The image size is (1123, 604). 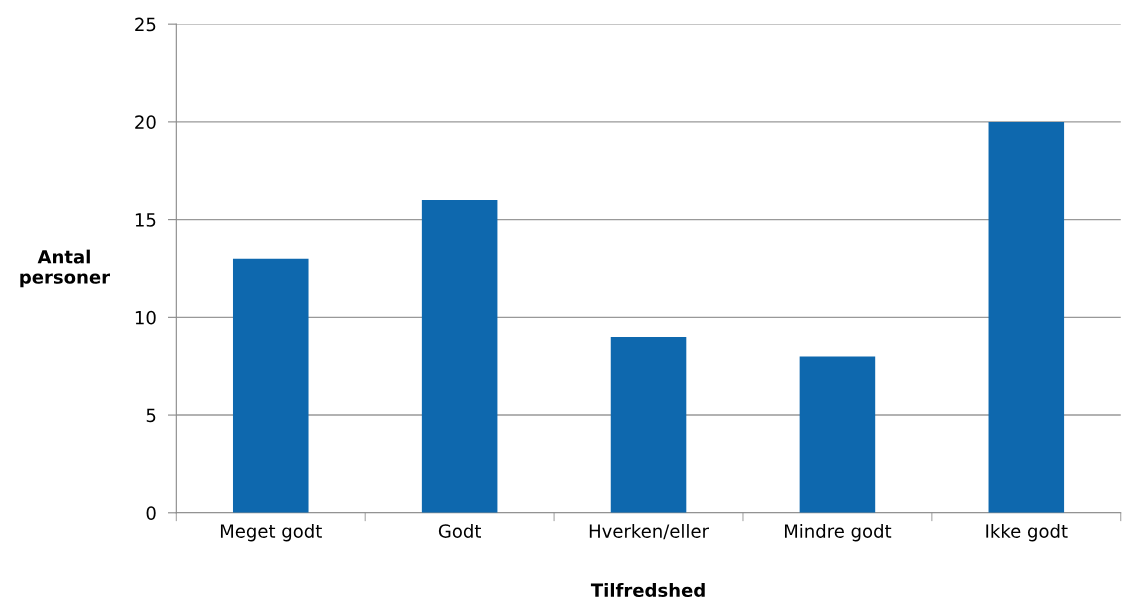 I want to click on x-tick-label: Hverken/eller, so click(x=649, y=531).